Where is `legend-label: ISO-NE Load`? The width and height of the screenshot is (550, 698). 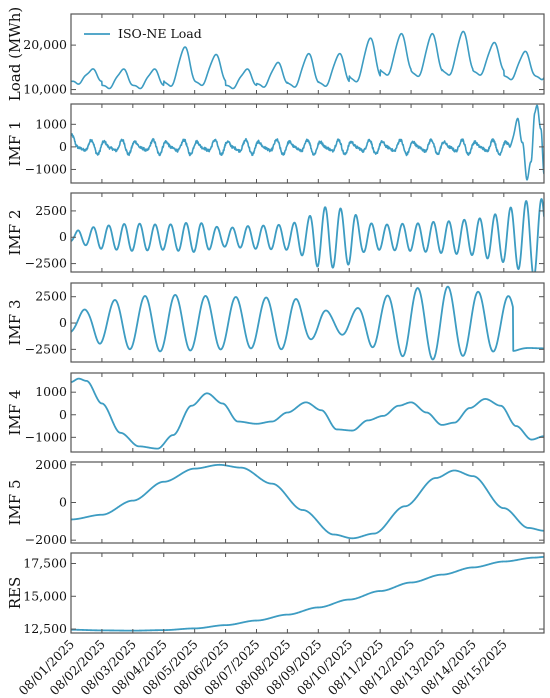 legend-label: ISO-NE Load is located at coordinates (160, 33).